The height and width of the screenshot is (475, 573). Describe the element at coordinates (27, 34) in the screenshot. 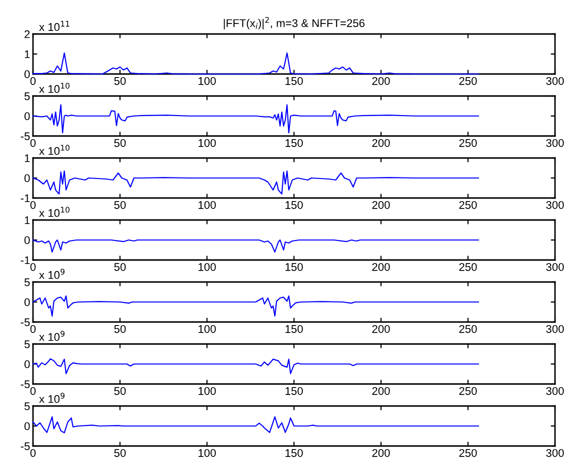

I see `y-tick-label: 2` at that location.